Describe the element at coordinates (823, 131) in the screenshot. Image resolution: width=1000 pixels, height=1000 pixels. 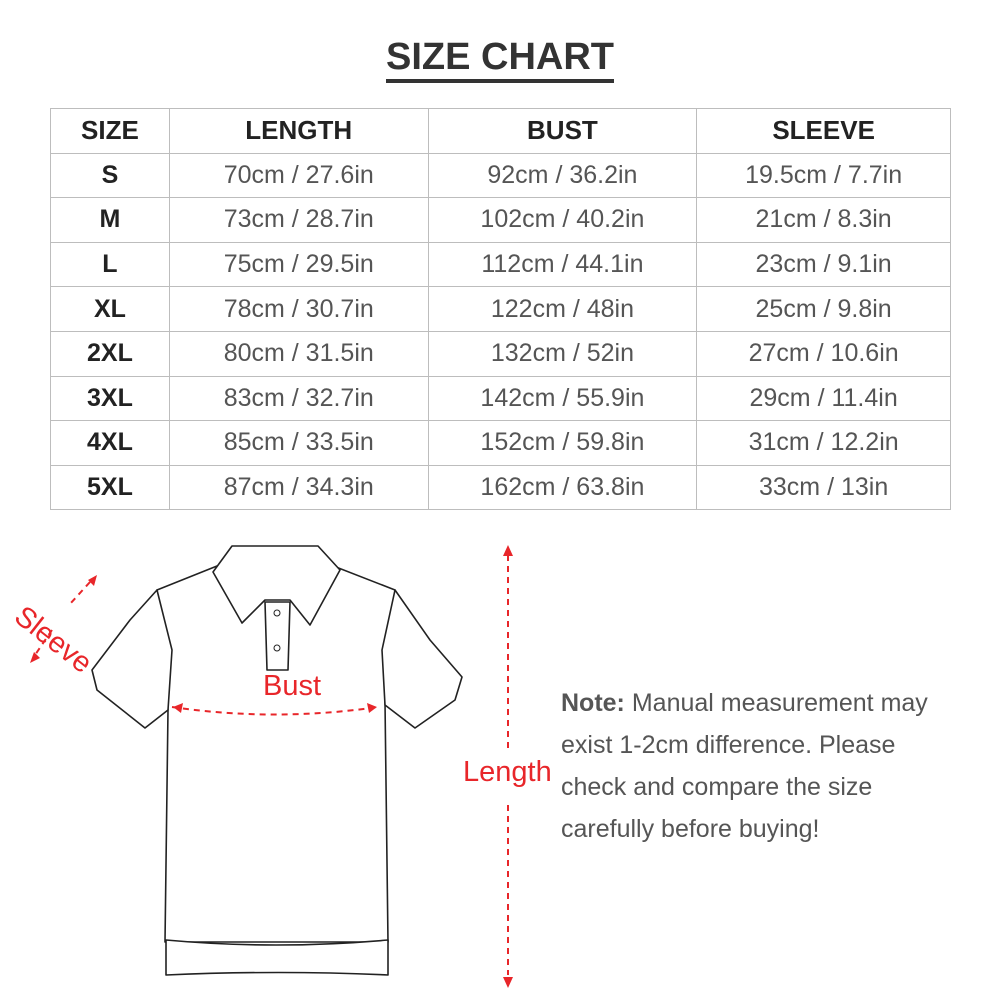
I see `column-header: SLEEVE` at that location.